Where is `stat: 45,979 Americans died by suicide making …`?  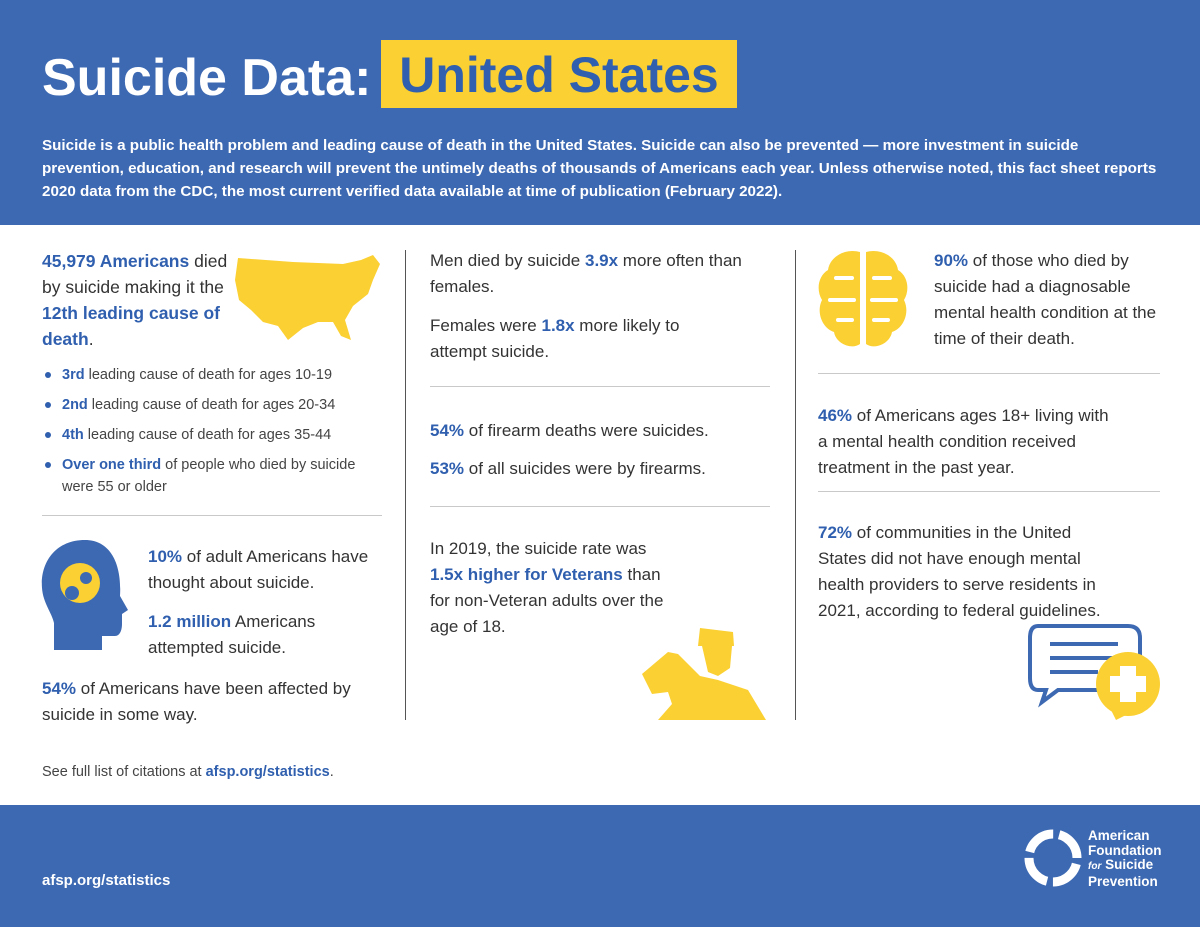 stat: 45,979 Americans died by suicide making … is located at coordinates (142, 300).